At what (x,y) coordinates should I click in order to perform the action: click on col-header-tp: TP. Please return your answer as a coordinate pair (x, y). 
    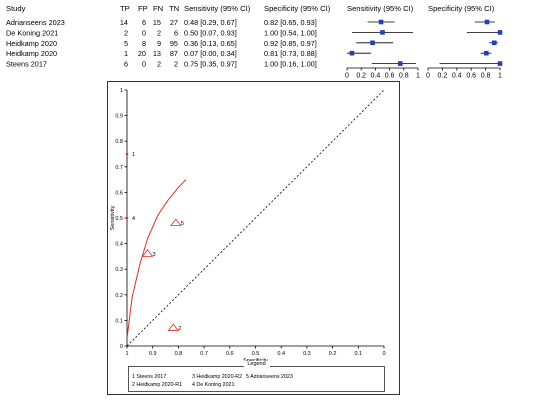
    Looking at the image, I should click on (125, 8).